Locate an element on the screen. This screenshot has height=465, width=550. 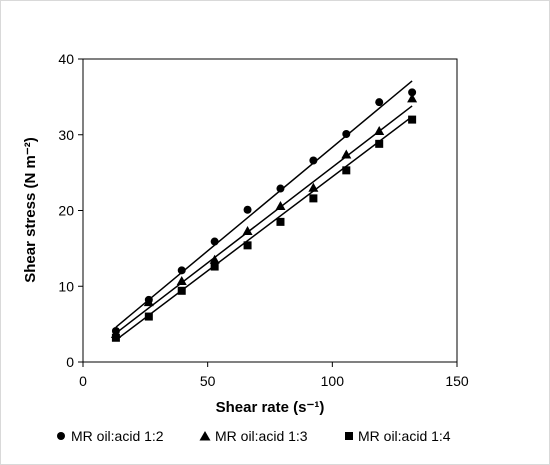
y-tick-label: 30 is located at coordinates (66, 135).